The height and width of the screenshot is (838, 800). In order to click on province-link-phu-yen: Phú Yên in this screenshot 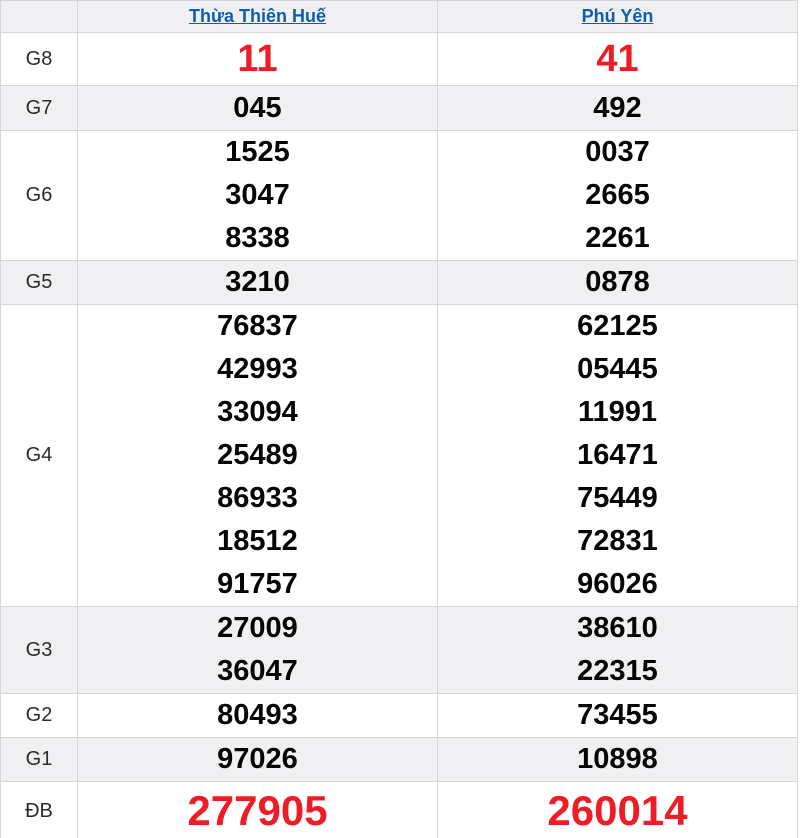, I will do `click(617, 16)`.